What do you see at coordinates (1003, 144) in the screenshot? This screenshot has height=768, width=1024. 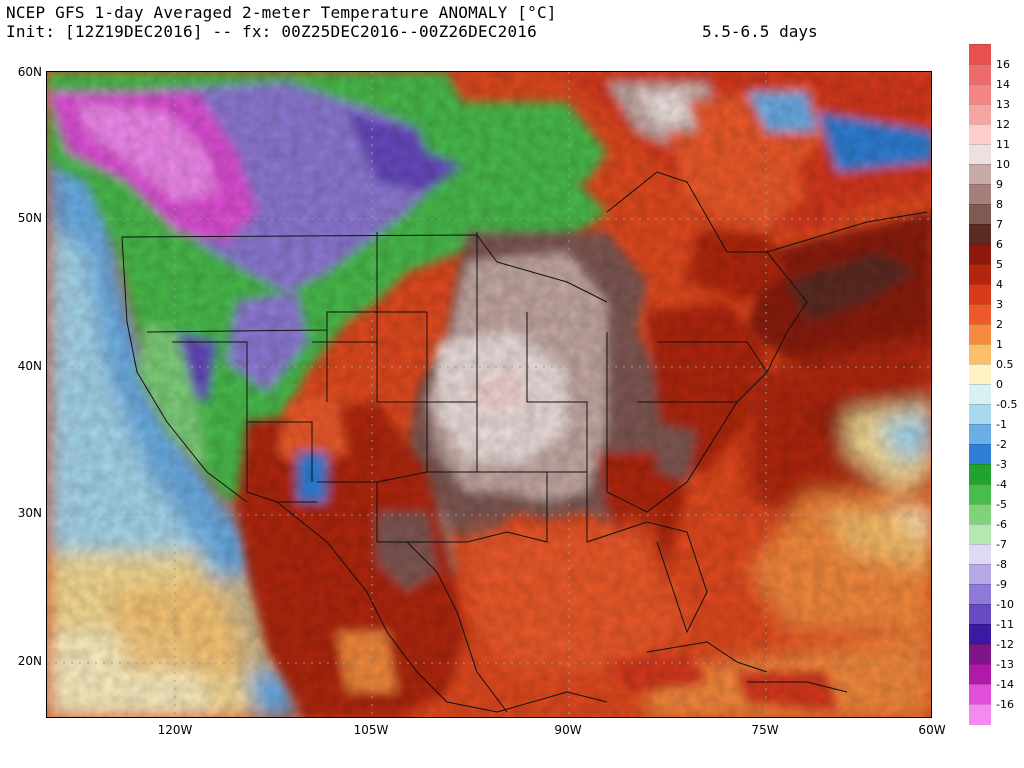 I see `colorbar-label: 11` at bounding box center [1003, 144].